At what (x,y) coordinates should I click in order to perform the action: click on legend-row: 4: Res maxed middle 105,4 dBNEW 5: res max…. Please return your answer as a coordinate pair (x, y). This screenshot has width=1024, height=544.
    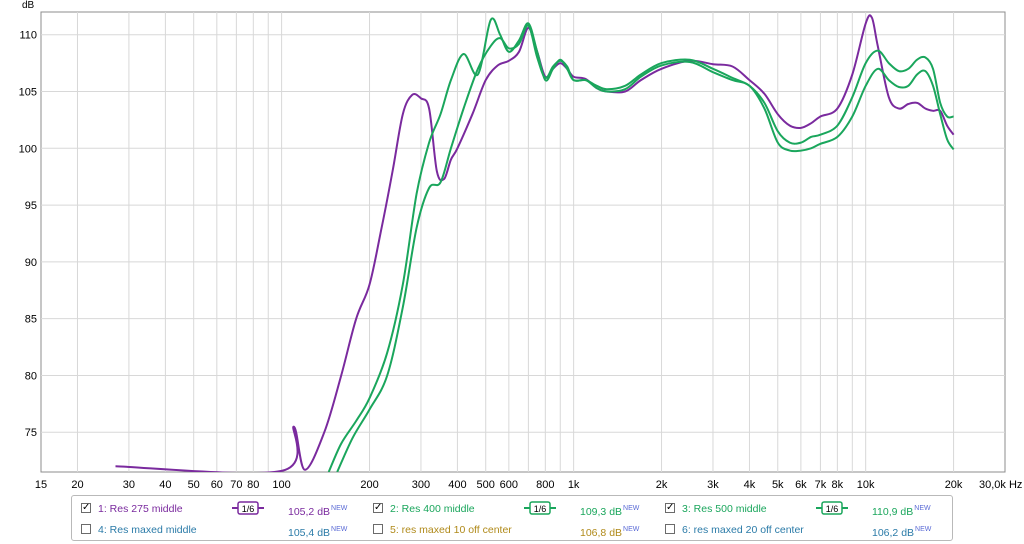
    Looking at the image, I should click on (512, 530).